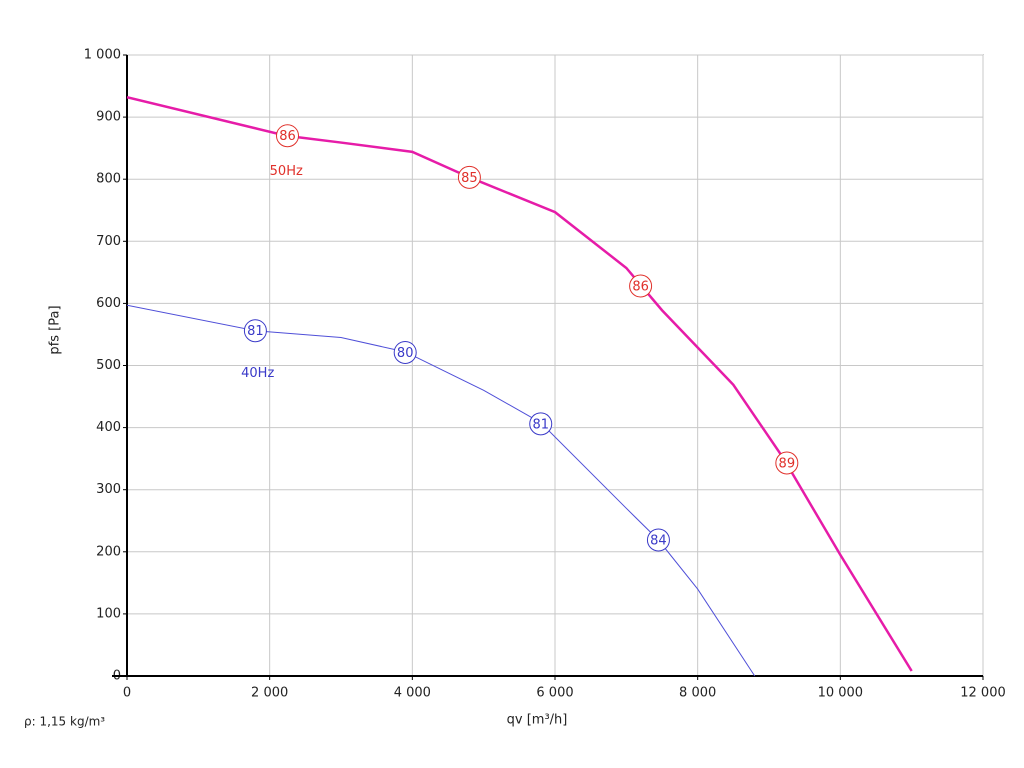 The image size is (1024, 768). Describe the element at coordinates (55, 329) in the screenshot. I see `y-axis-label: pfs [Pa]` at that location.